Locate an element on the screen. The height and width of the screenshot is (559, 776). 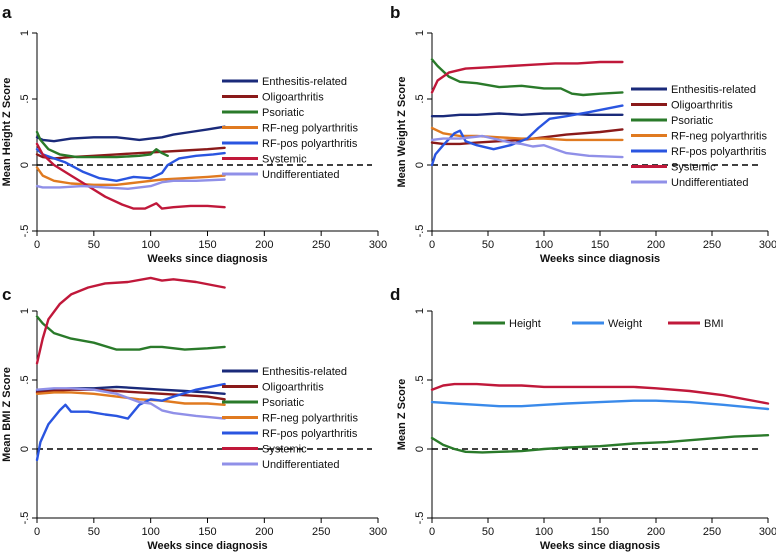
panel-label: c is located at coordinates (6, 294).